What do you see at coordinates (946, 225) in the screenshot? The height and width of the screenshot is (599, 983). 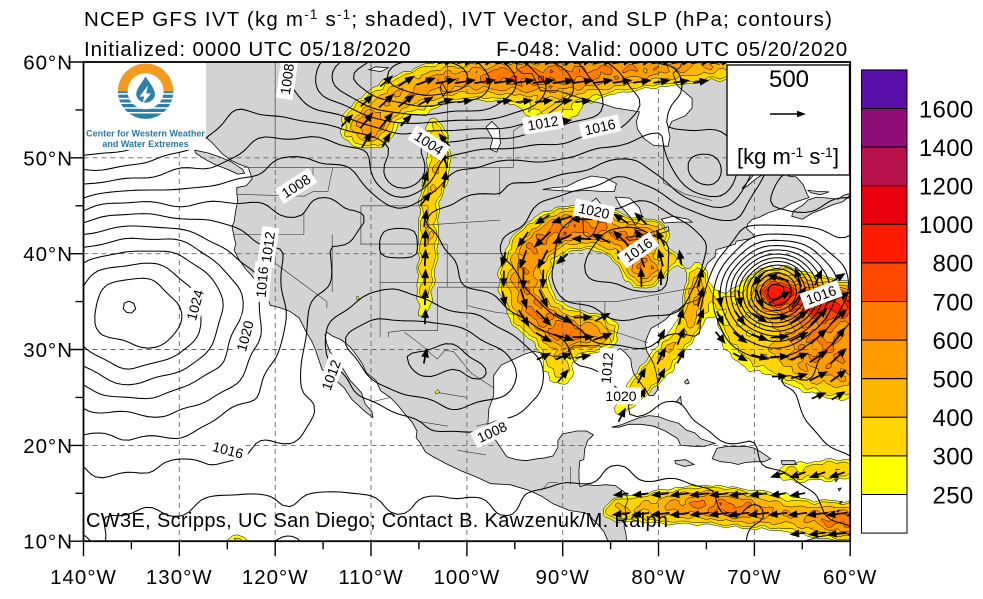 I see `svg-text: 1000` at bounding box center [946, 225].